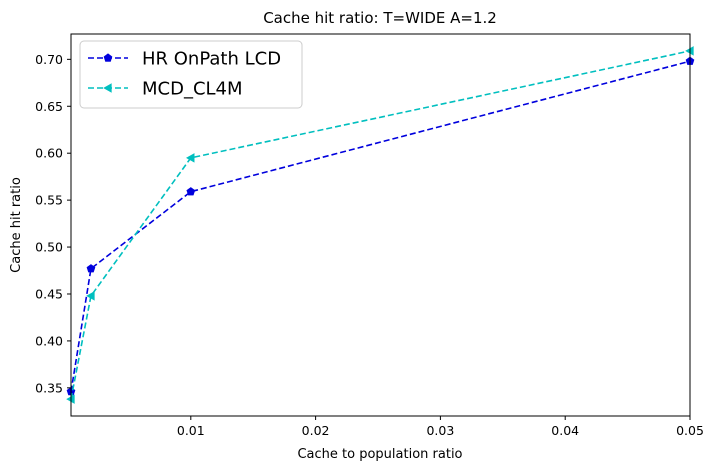 This screenshot has width=715, height=470. I want to click on y-axis: 0.35 0.40 0.45 0.50 0.55 0.60 0.65 0.70, so click(53, 223).